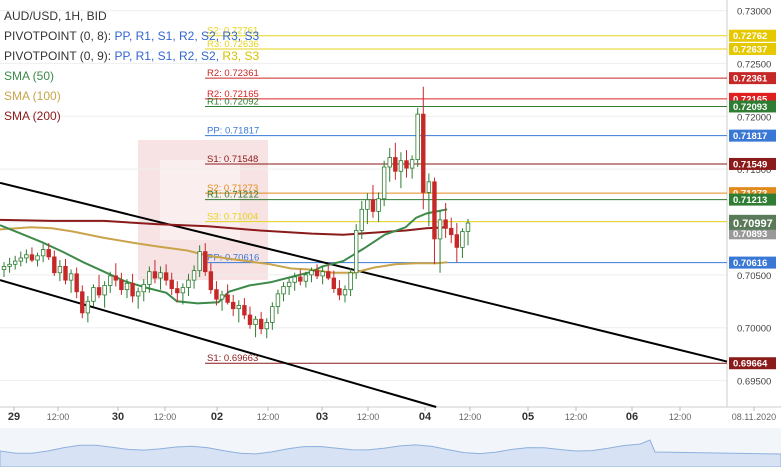 The width and height of the screenshot is (781, 467). I want to click on price-tag-text-6: 0.71549, so click(750, 164).